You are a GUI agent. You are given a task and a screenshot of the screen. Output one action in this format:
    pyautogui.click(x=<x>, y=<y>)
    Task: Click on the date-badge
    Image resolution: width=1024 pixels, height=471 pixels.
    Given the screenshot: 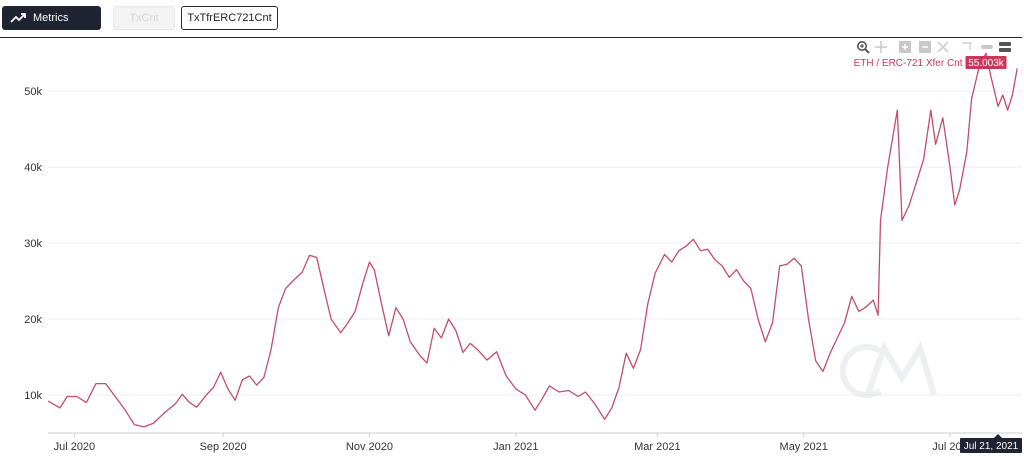 What is the action you would take?
    pyautogui.click(x=991, y=445)
    